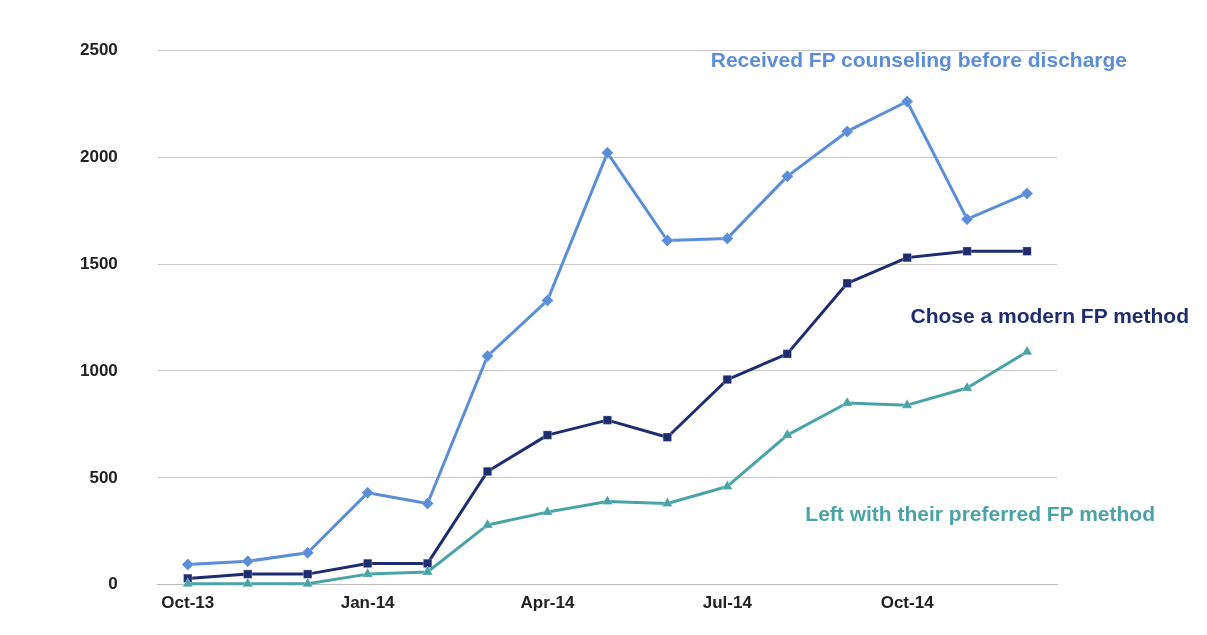  Describe the element at coordinates (98, 49) in the screenshot. I see `y-tick-label: 2500` at that location.